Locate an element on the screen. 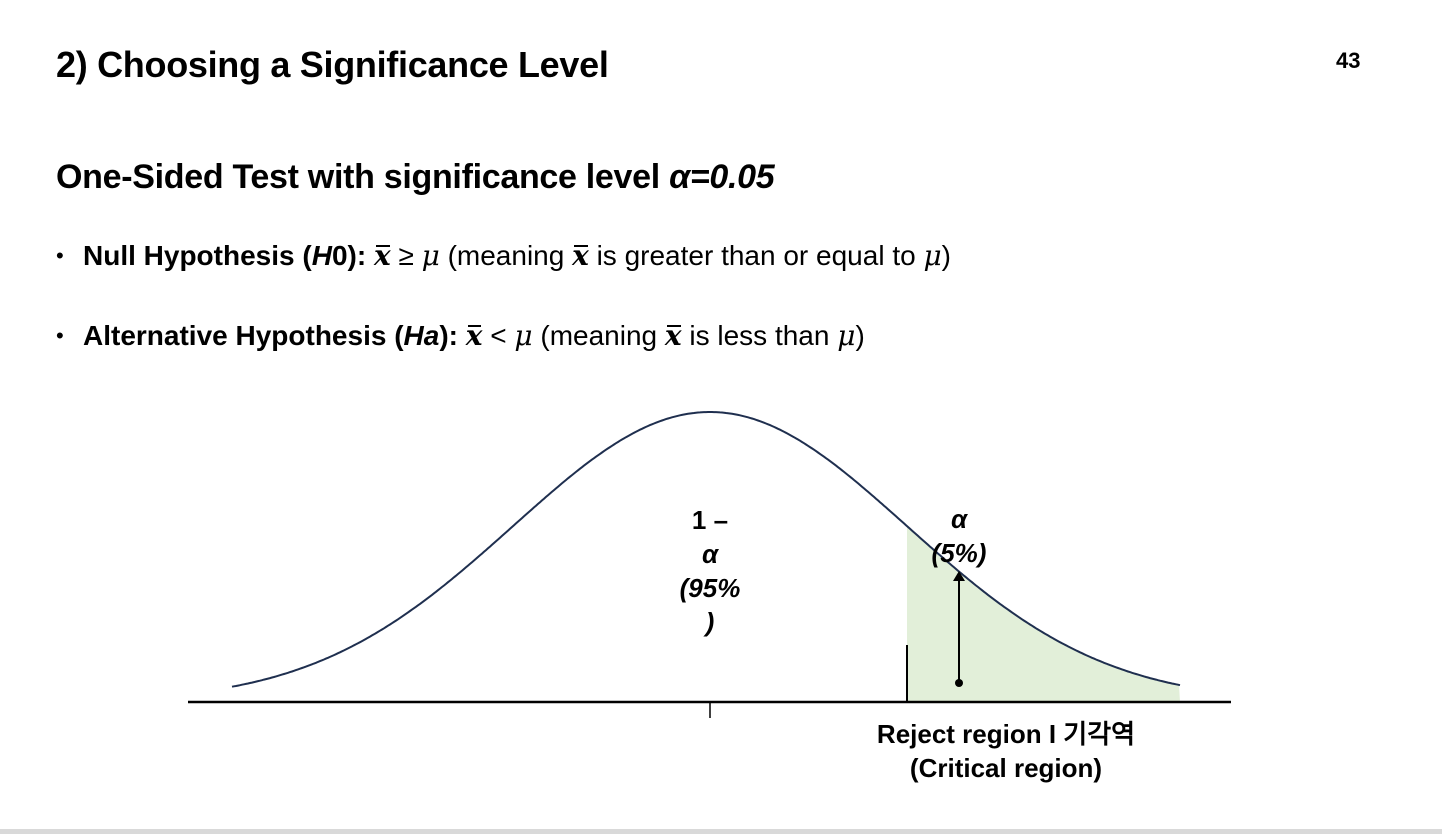  reject-label-line: Reject region I 기각역 is located at coordinates (1006, 734).